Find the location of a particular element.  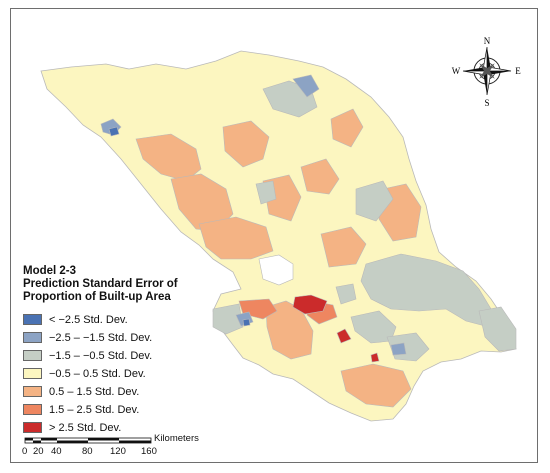

legend-label: < −2.5 Std. Dev. is located at coordinates (88, 319).